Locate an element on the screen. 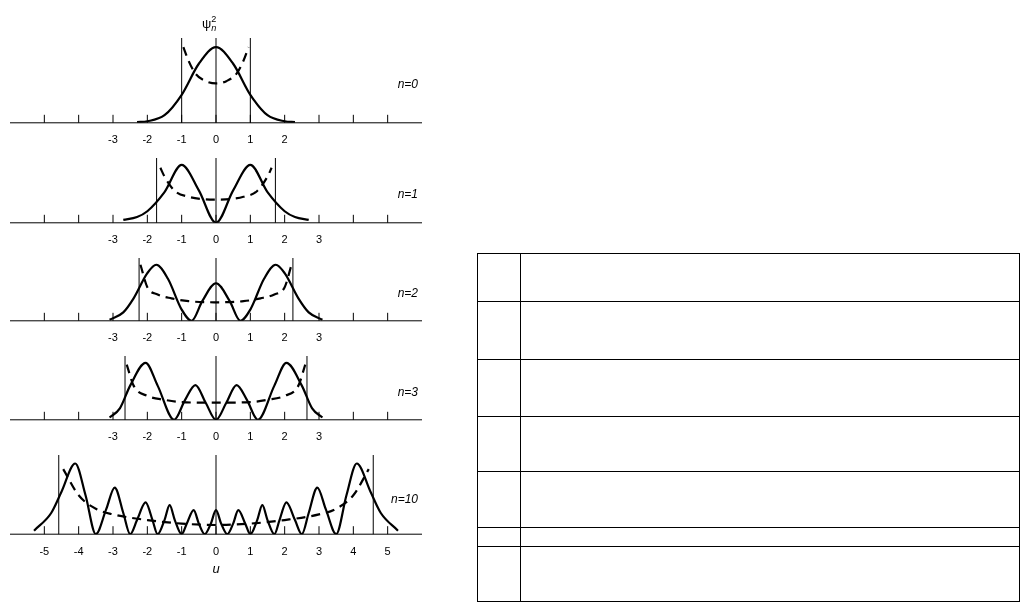 This screenshot has width=1022, height=604. annotation: n=1 is located at coordinates (407, 194).